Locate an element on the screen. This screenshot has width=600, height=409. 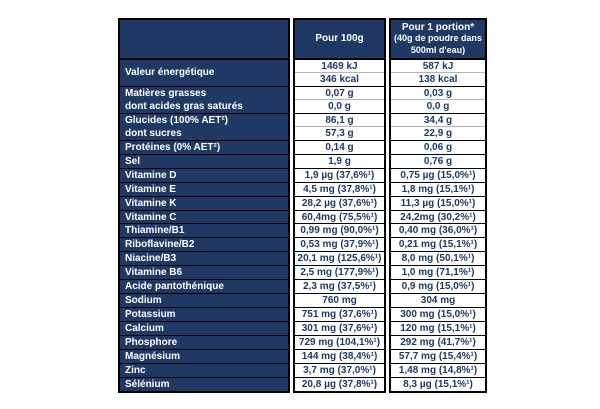
value-per-portion-group: 0,40 mg (36,0%¹) is located at coordinates (438, 230).